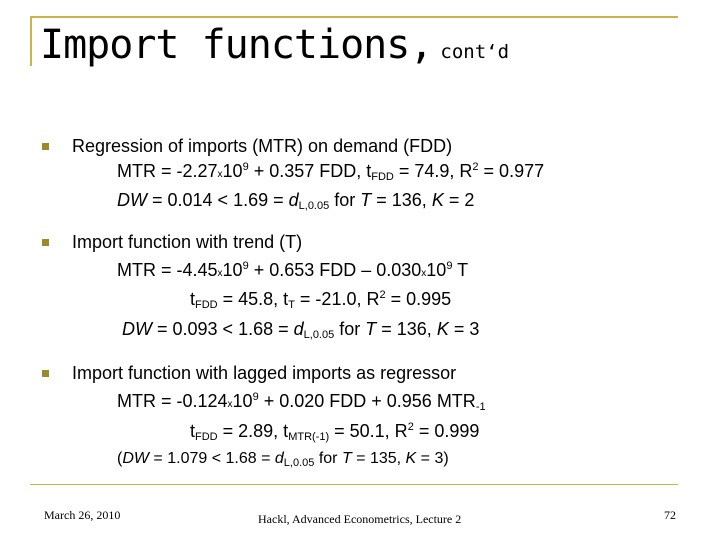 The height and width of the screenshot is (540, 720). I want to click on title-frame-left, so click(31, 41).